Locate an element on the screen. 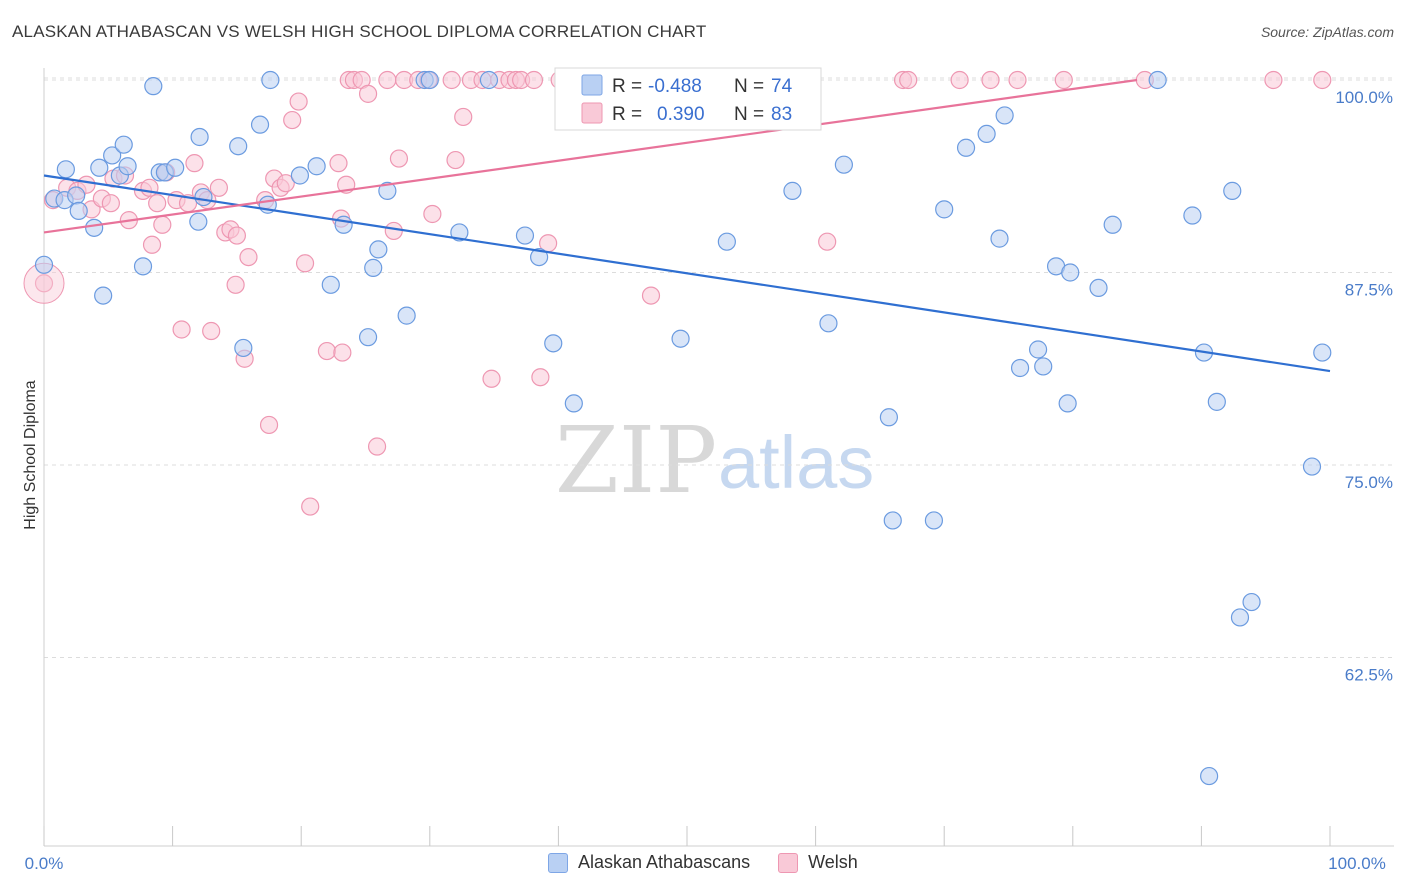 The width and height of the screenshot is (1406, 892). legend-item-athabascans: Alaskan Athabascans is located at coordinates (649, 862).